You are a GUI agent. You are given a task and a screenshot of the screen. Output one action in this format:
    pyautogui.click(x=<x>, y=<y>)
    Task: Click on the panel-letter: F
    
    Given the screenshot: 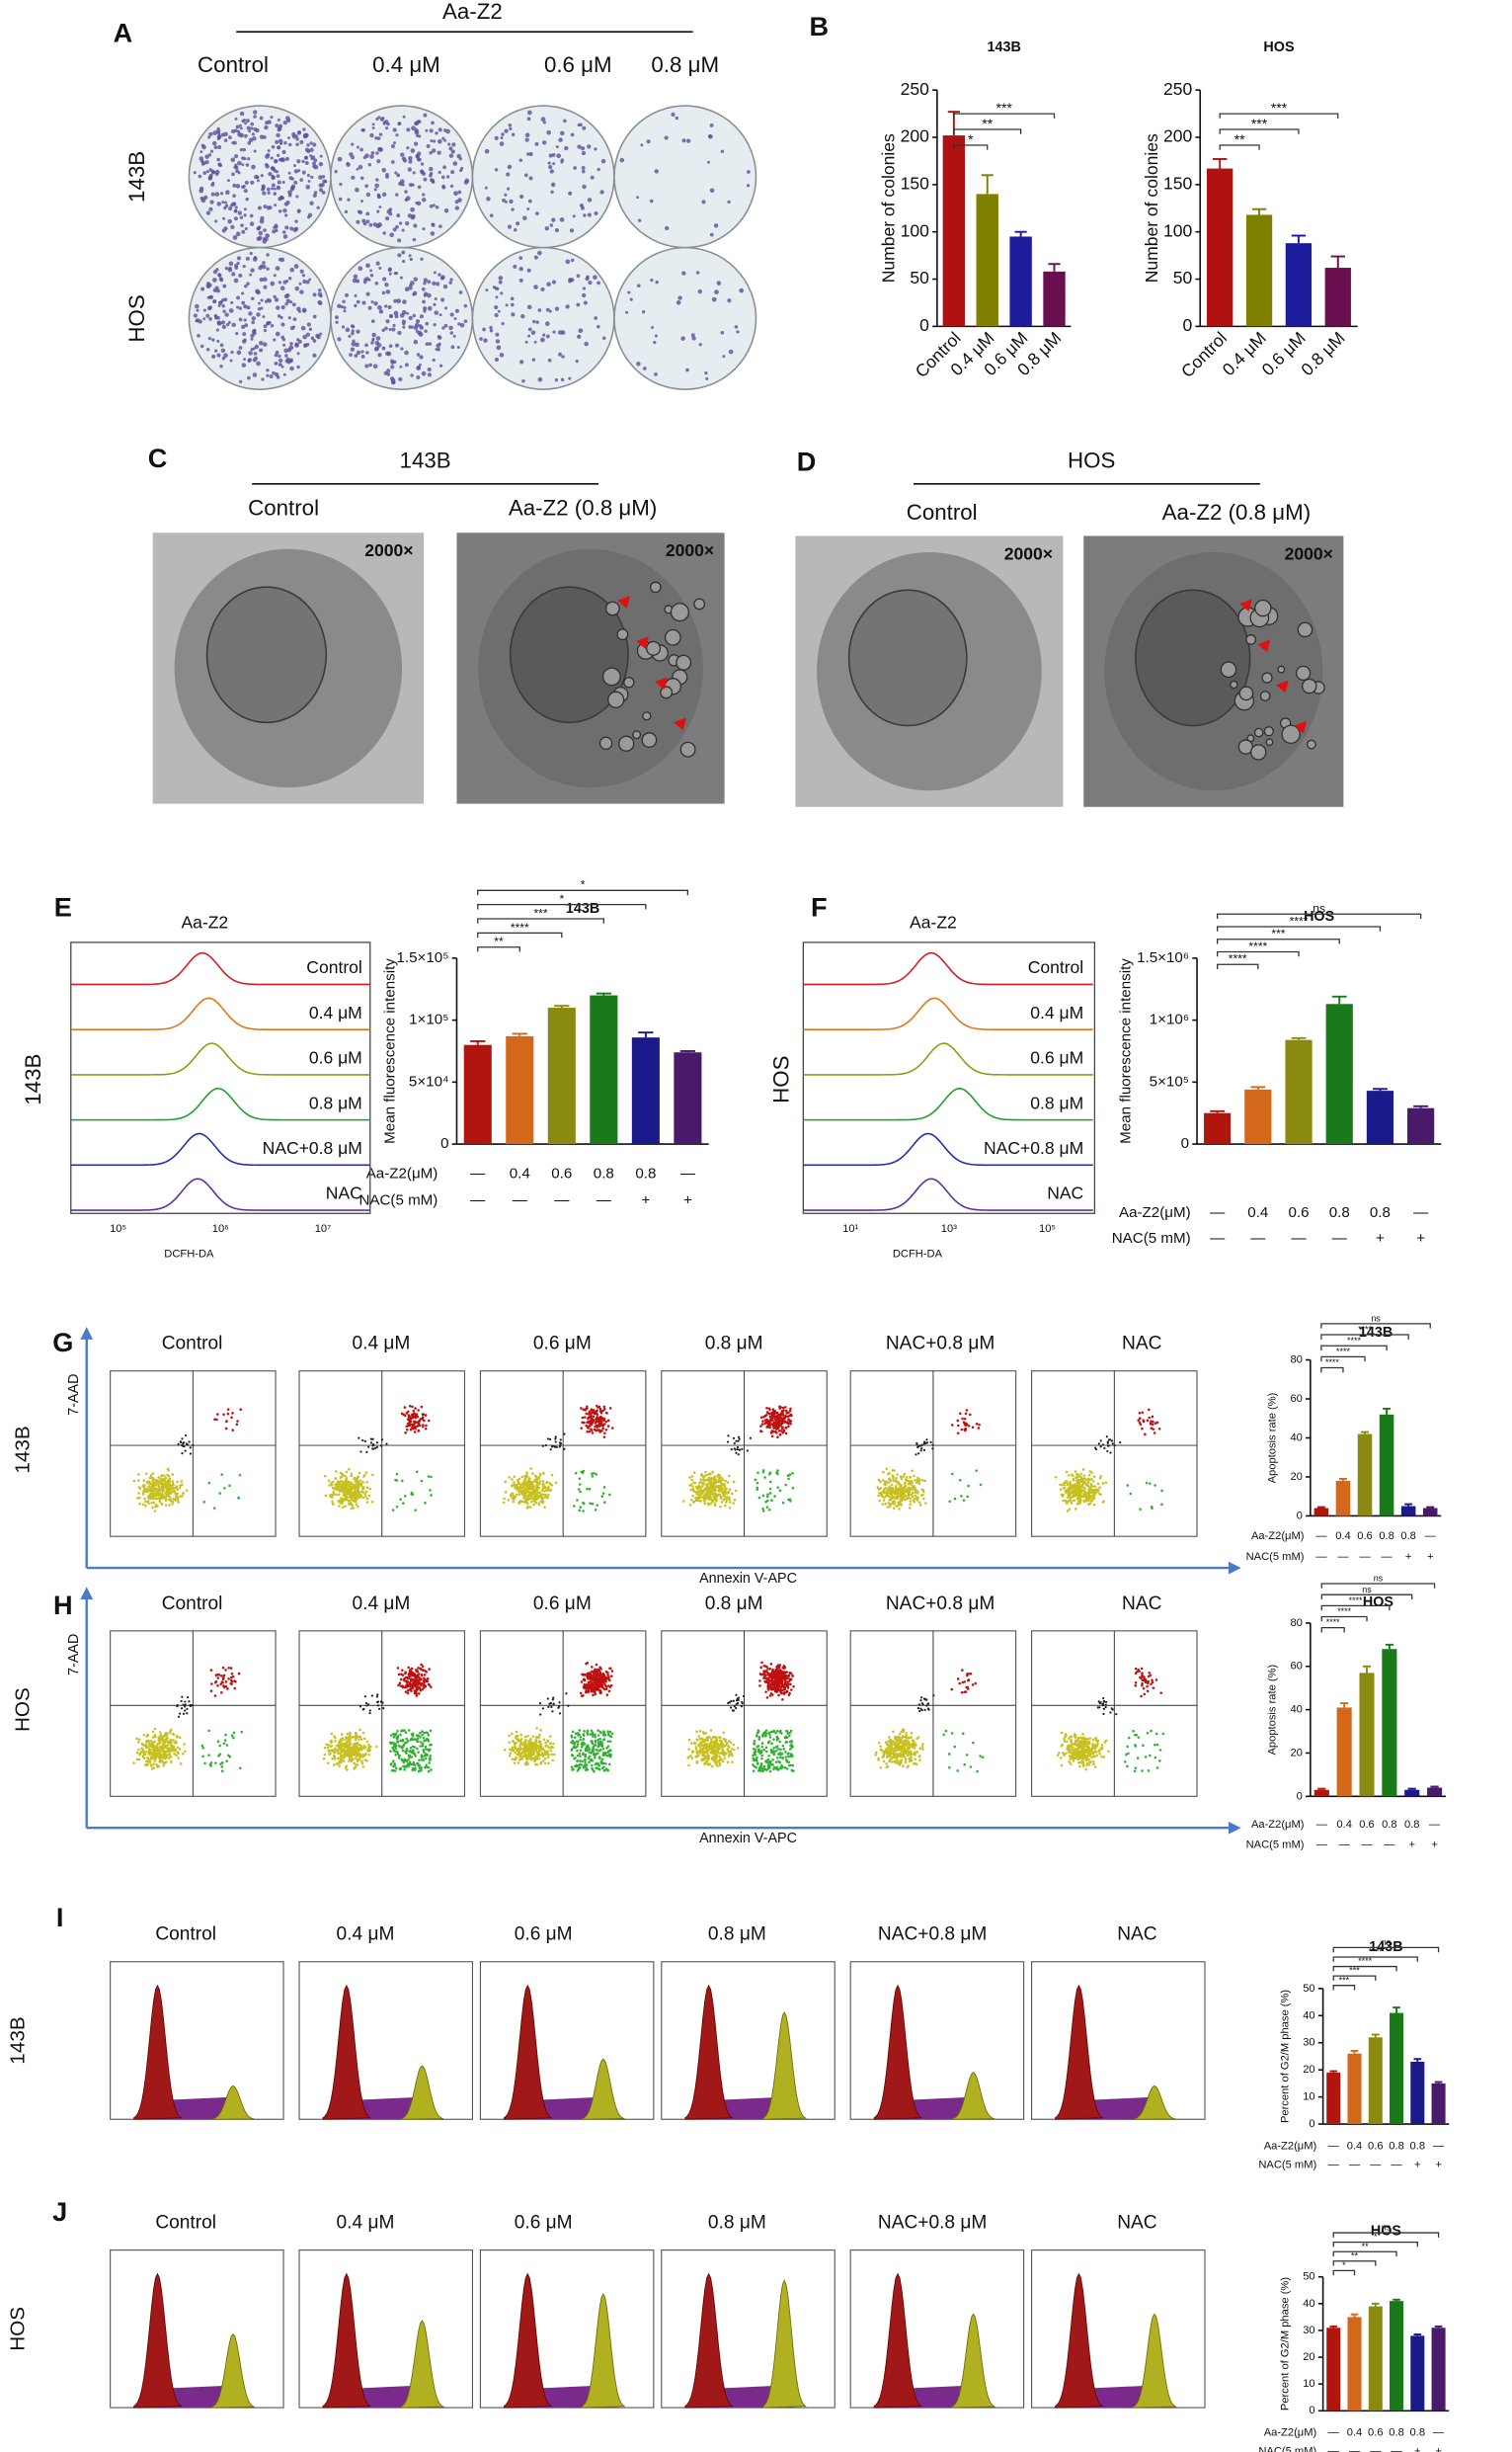 What is the action you would take?
    pyautogui.click(x=820, y=907)
    